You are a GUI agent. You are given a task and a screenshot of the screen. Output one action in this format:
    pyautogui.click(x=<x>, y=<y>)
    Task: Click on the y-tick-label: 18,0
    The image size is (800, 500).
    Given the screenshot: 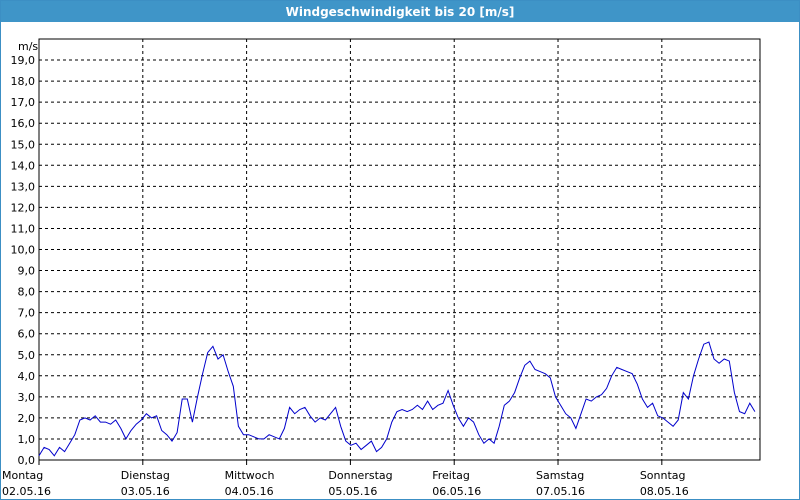 What is the action you would take?
    pyautogui.click(x=23, y=81)
    